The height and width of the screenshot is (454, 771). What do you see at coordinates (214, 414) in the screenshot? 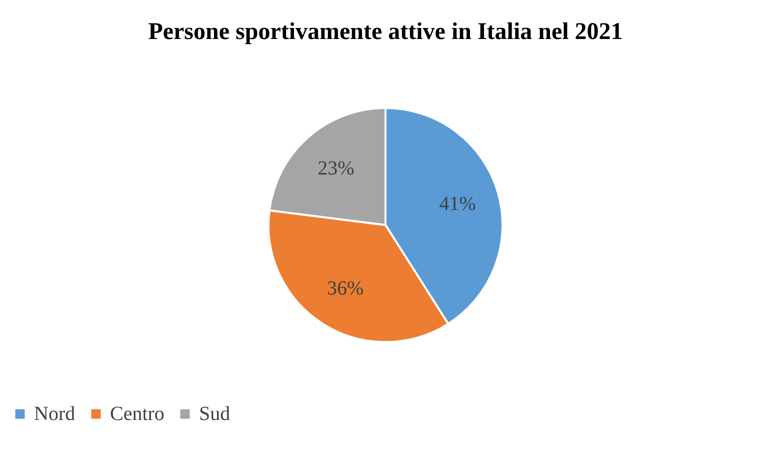
I see `legend-label: Sud` at bounding box center [214, 414].